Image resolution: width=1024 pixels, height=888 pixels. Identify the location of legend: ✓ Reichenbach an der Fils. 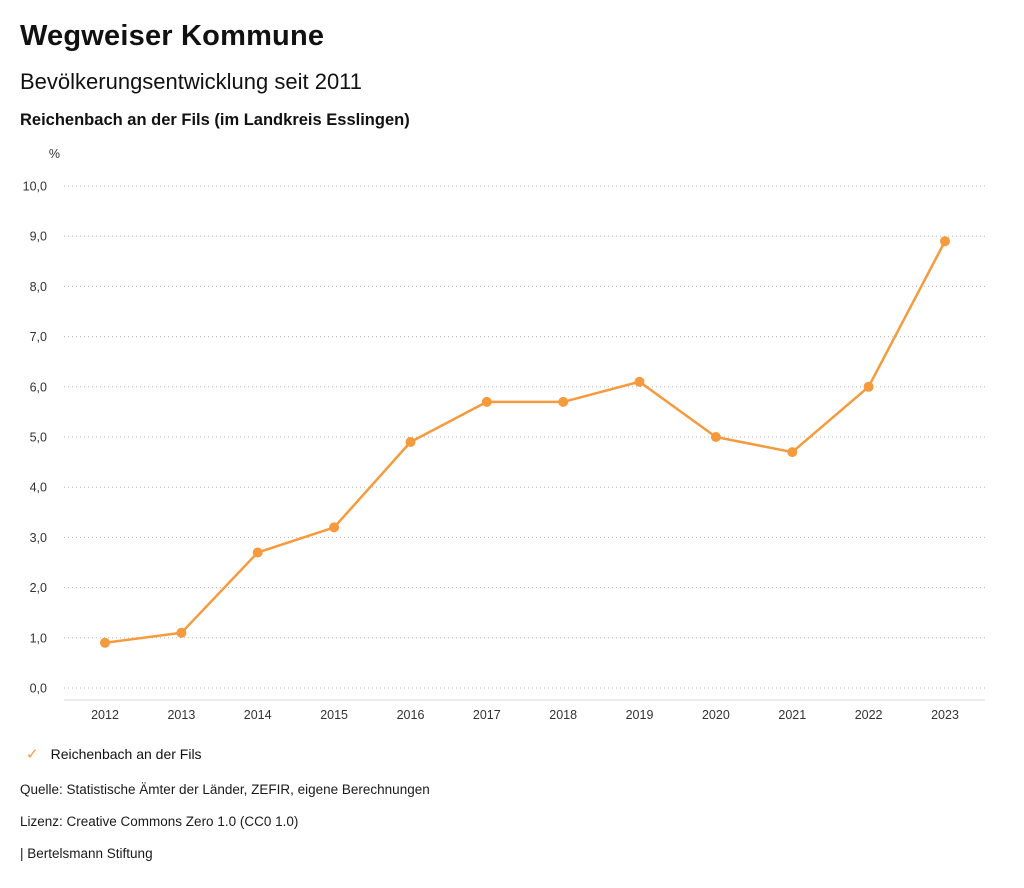
(512, 754).